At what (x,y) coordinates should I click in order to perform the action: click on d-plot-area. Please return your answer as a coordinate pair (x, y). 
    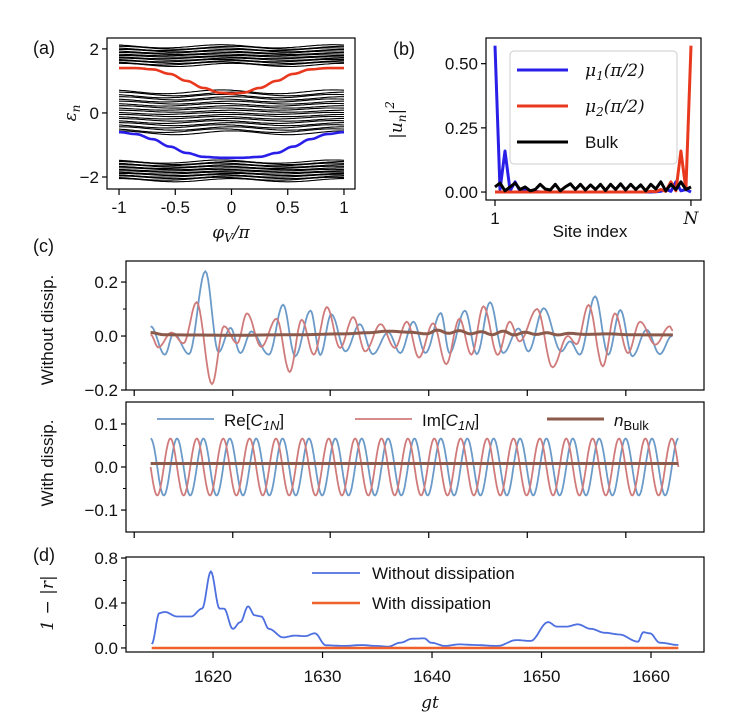
    Looking at the image, I should click on (415, 609).